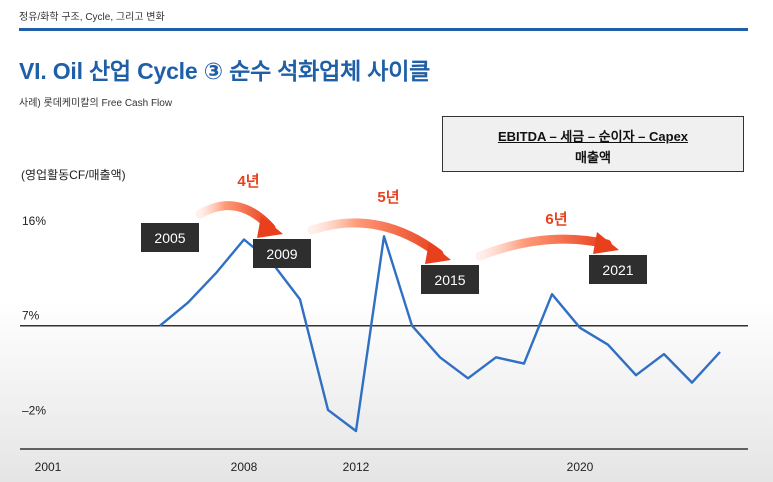  I want to click on cycle-year-label: 2021, so click(617, 270).